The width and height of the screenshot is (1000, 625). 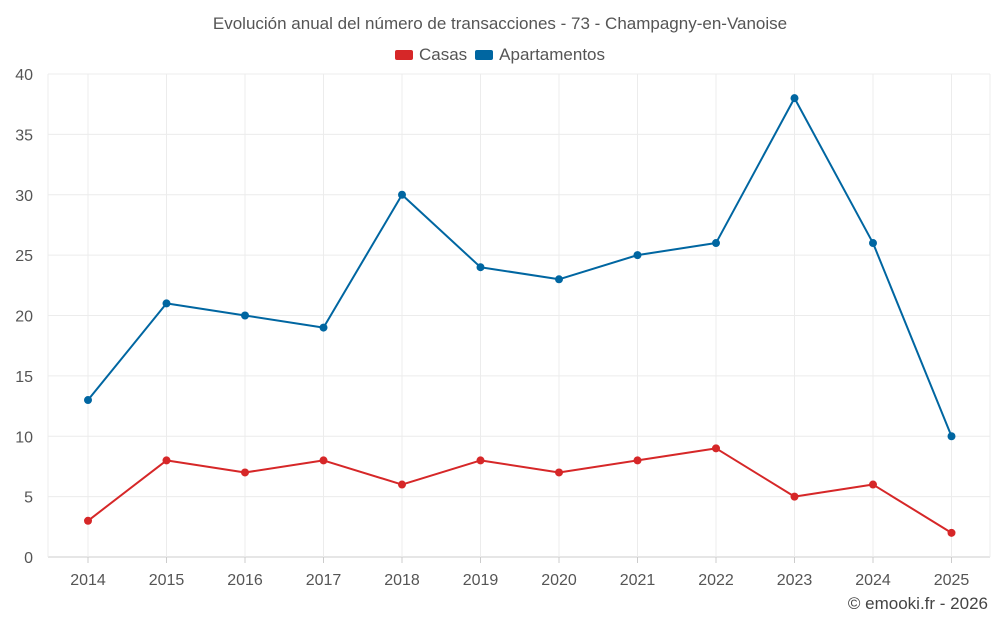 I want to click on x-tick-label: 2024, so click(x=873, y=580).